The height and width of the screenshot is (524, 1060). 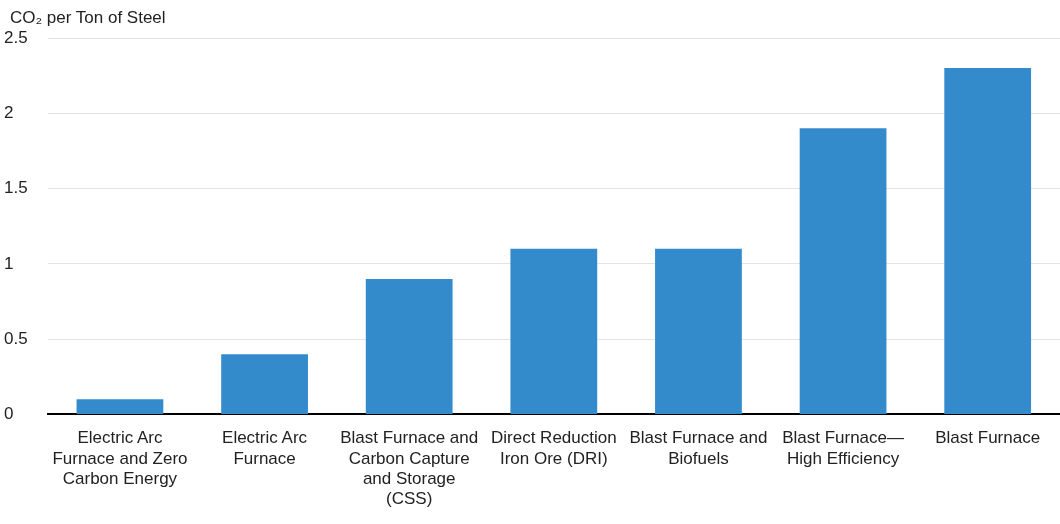 What do you see at coordinates (16, 37) in the screenshot?
I see `y-tick-label: 2.5` at bounding box center [16, 37].